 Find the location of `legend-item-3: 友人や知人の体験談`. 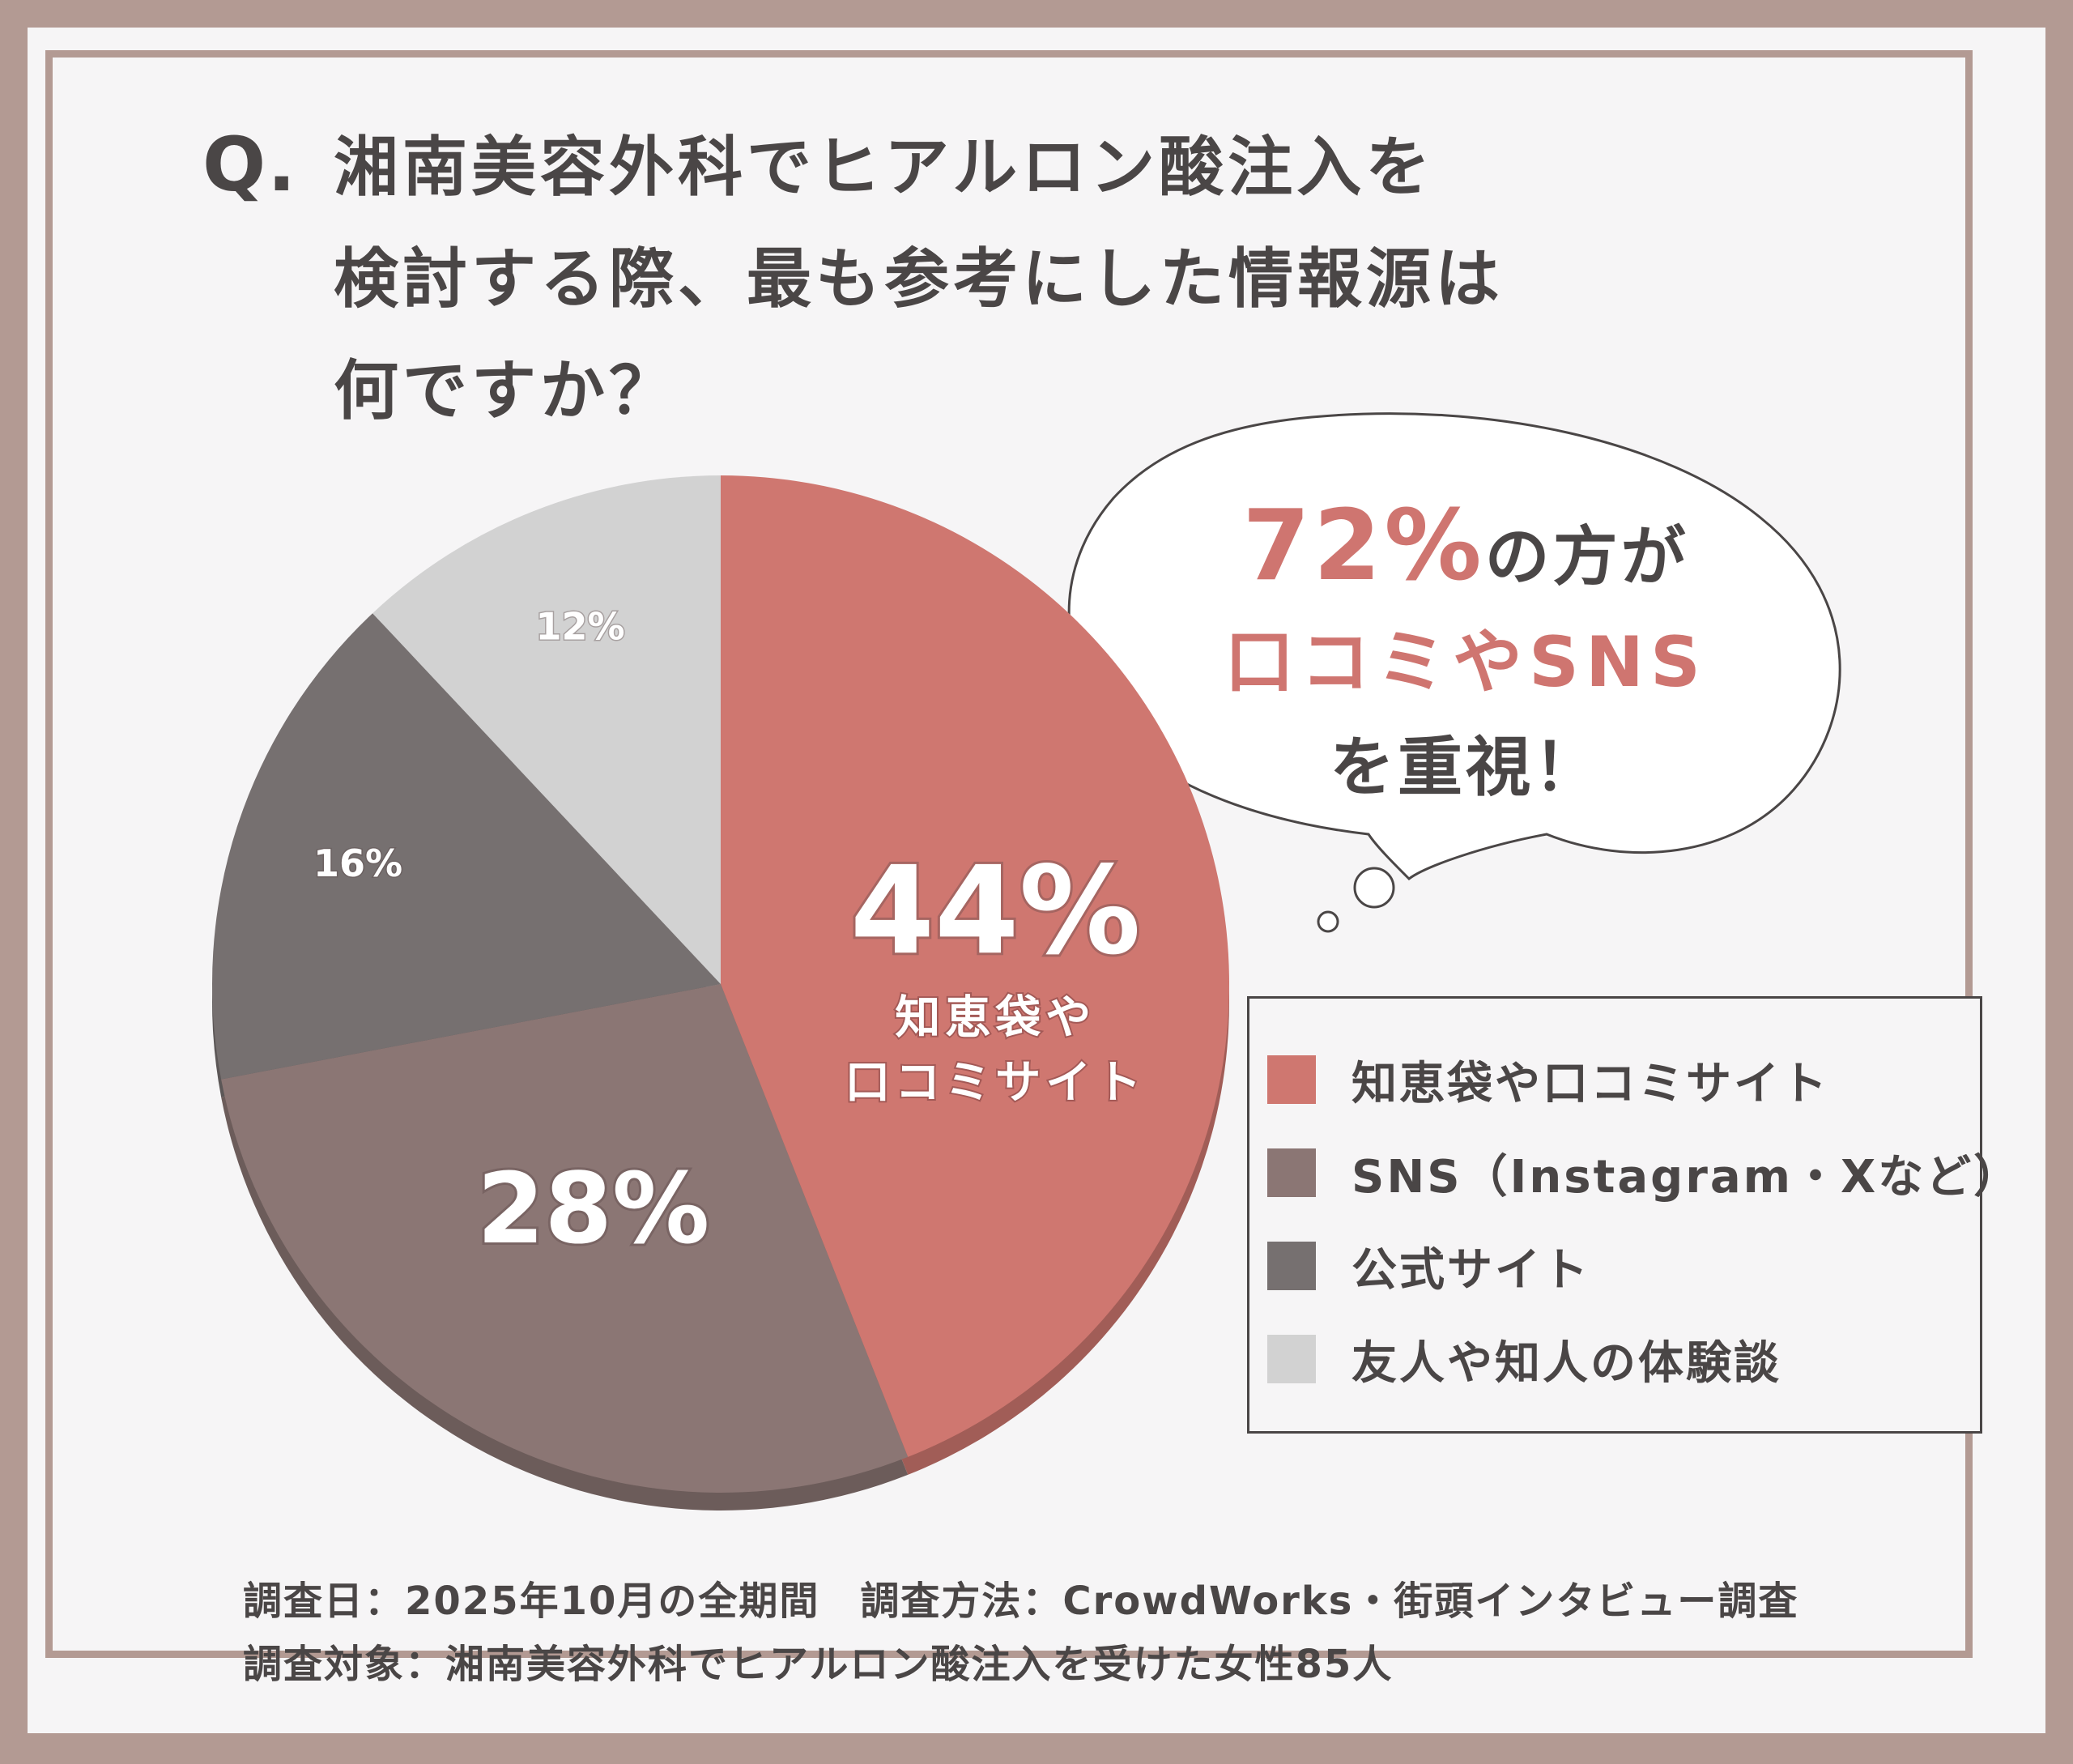

legend-item-3: 友人や知人の体験談 is located at coordinates (1524, 1360).